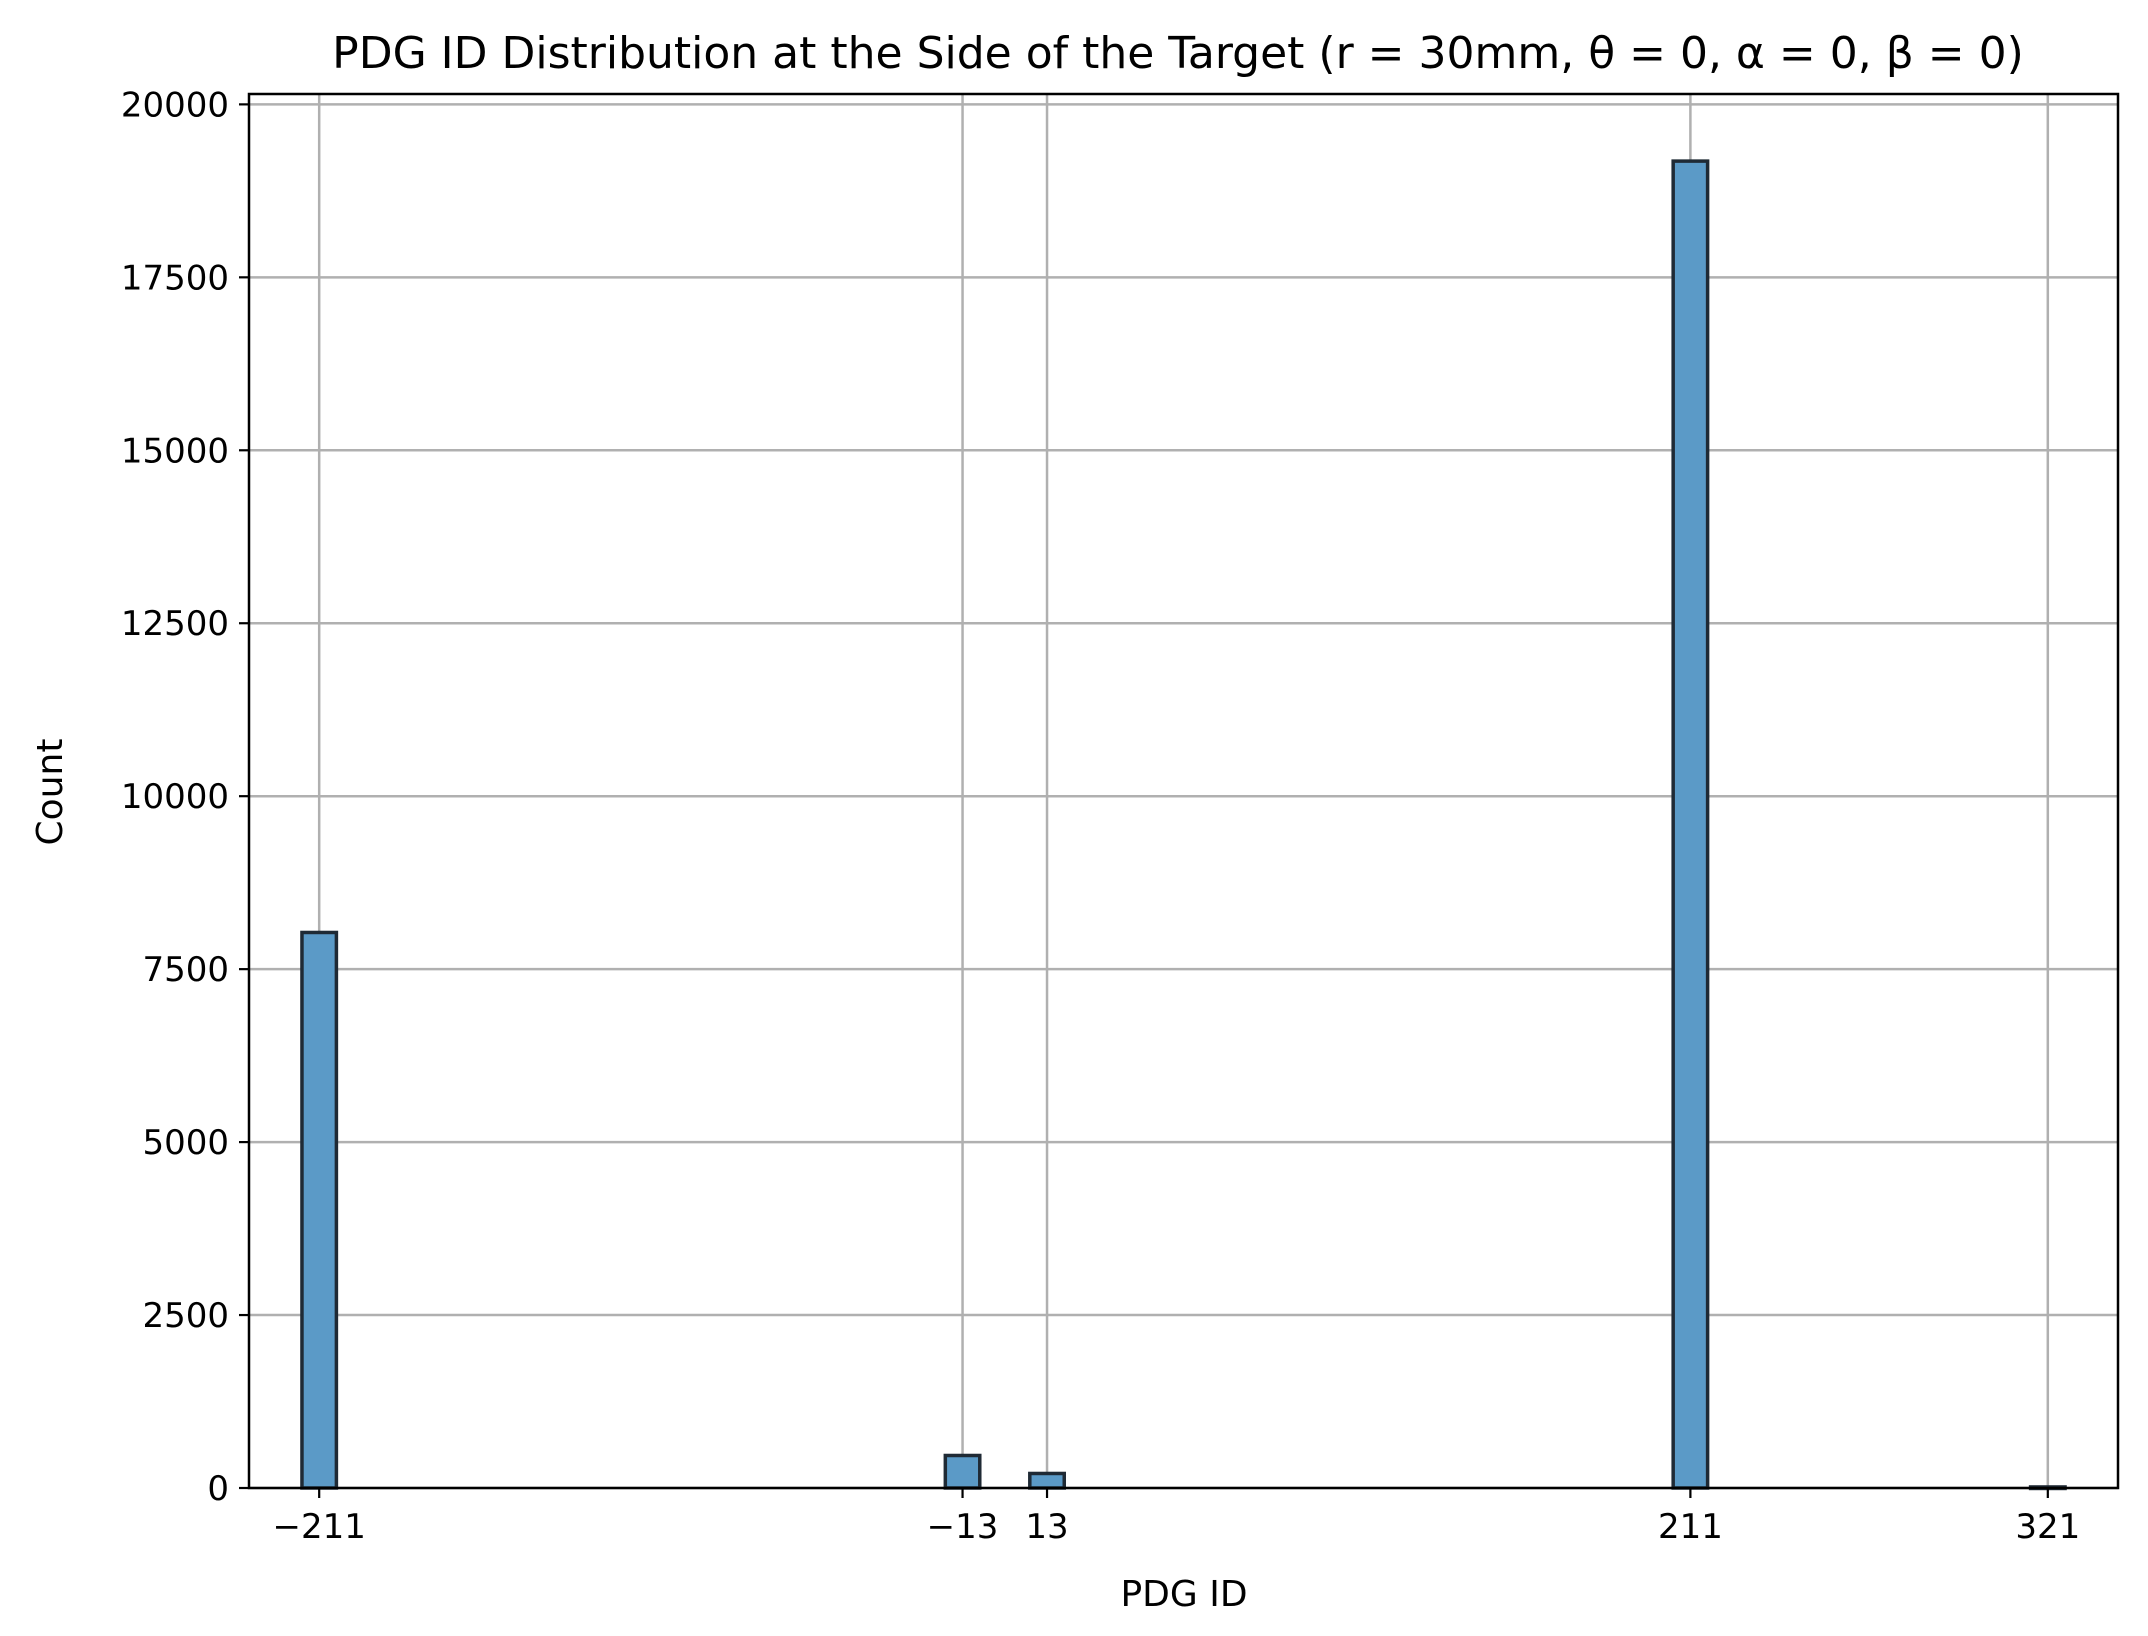  Describe the element at coordinates (175, 278) in the screenshot. I see `y-tick-label: 17500` at that location.